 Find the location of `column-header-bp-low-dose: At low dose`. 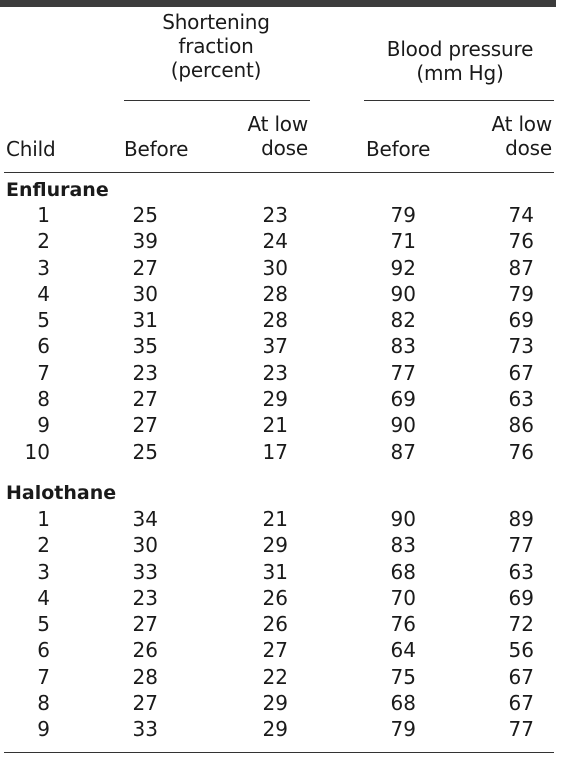

column-header-bp-low-dose: At low dose is located at coordinates (509, 136).